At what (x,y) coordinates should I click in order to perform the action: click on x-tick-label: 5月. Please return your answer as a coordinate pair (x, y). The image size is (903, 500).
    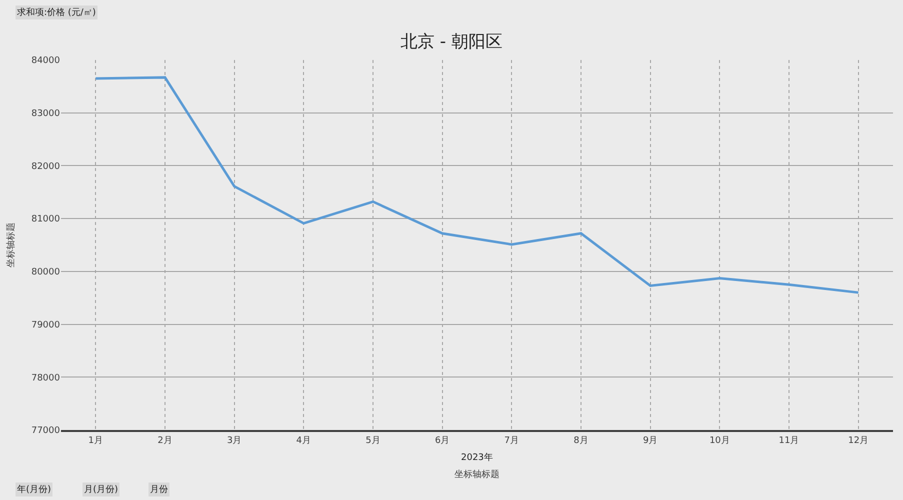
    Looking at the image, I should click on (373, 441).